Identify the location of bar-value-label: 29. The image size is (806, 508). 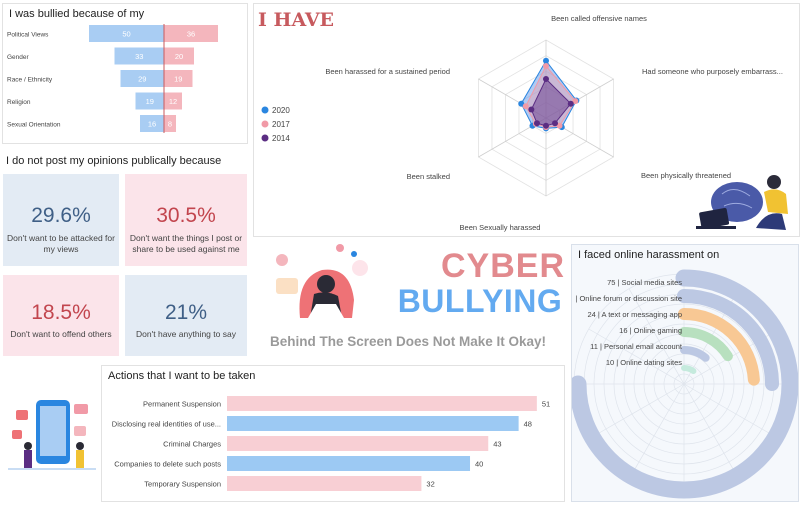
(142, 79).